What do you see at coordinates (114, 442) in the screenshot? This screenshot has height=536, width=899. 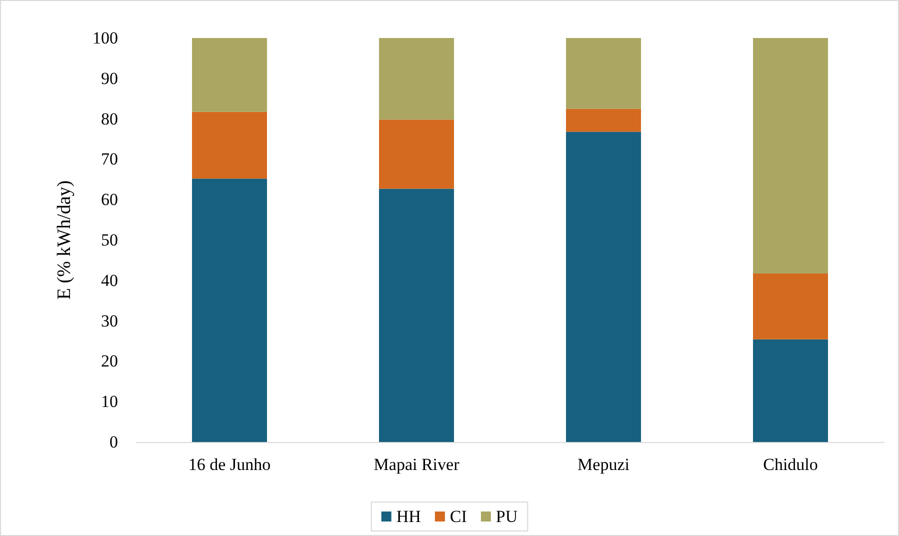 I see `y-tick-label: 0` at bounding box center [114, 442].